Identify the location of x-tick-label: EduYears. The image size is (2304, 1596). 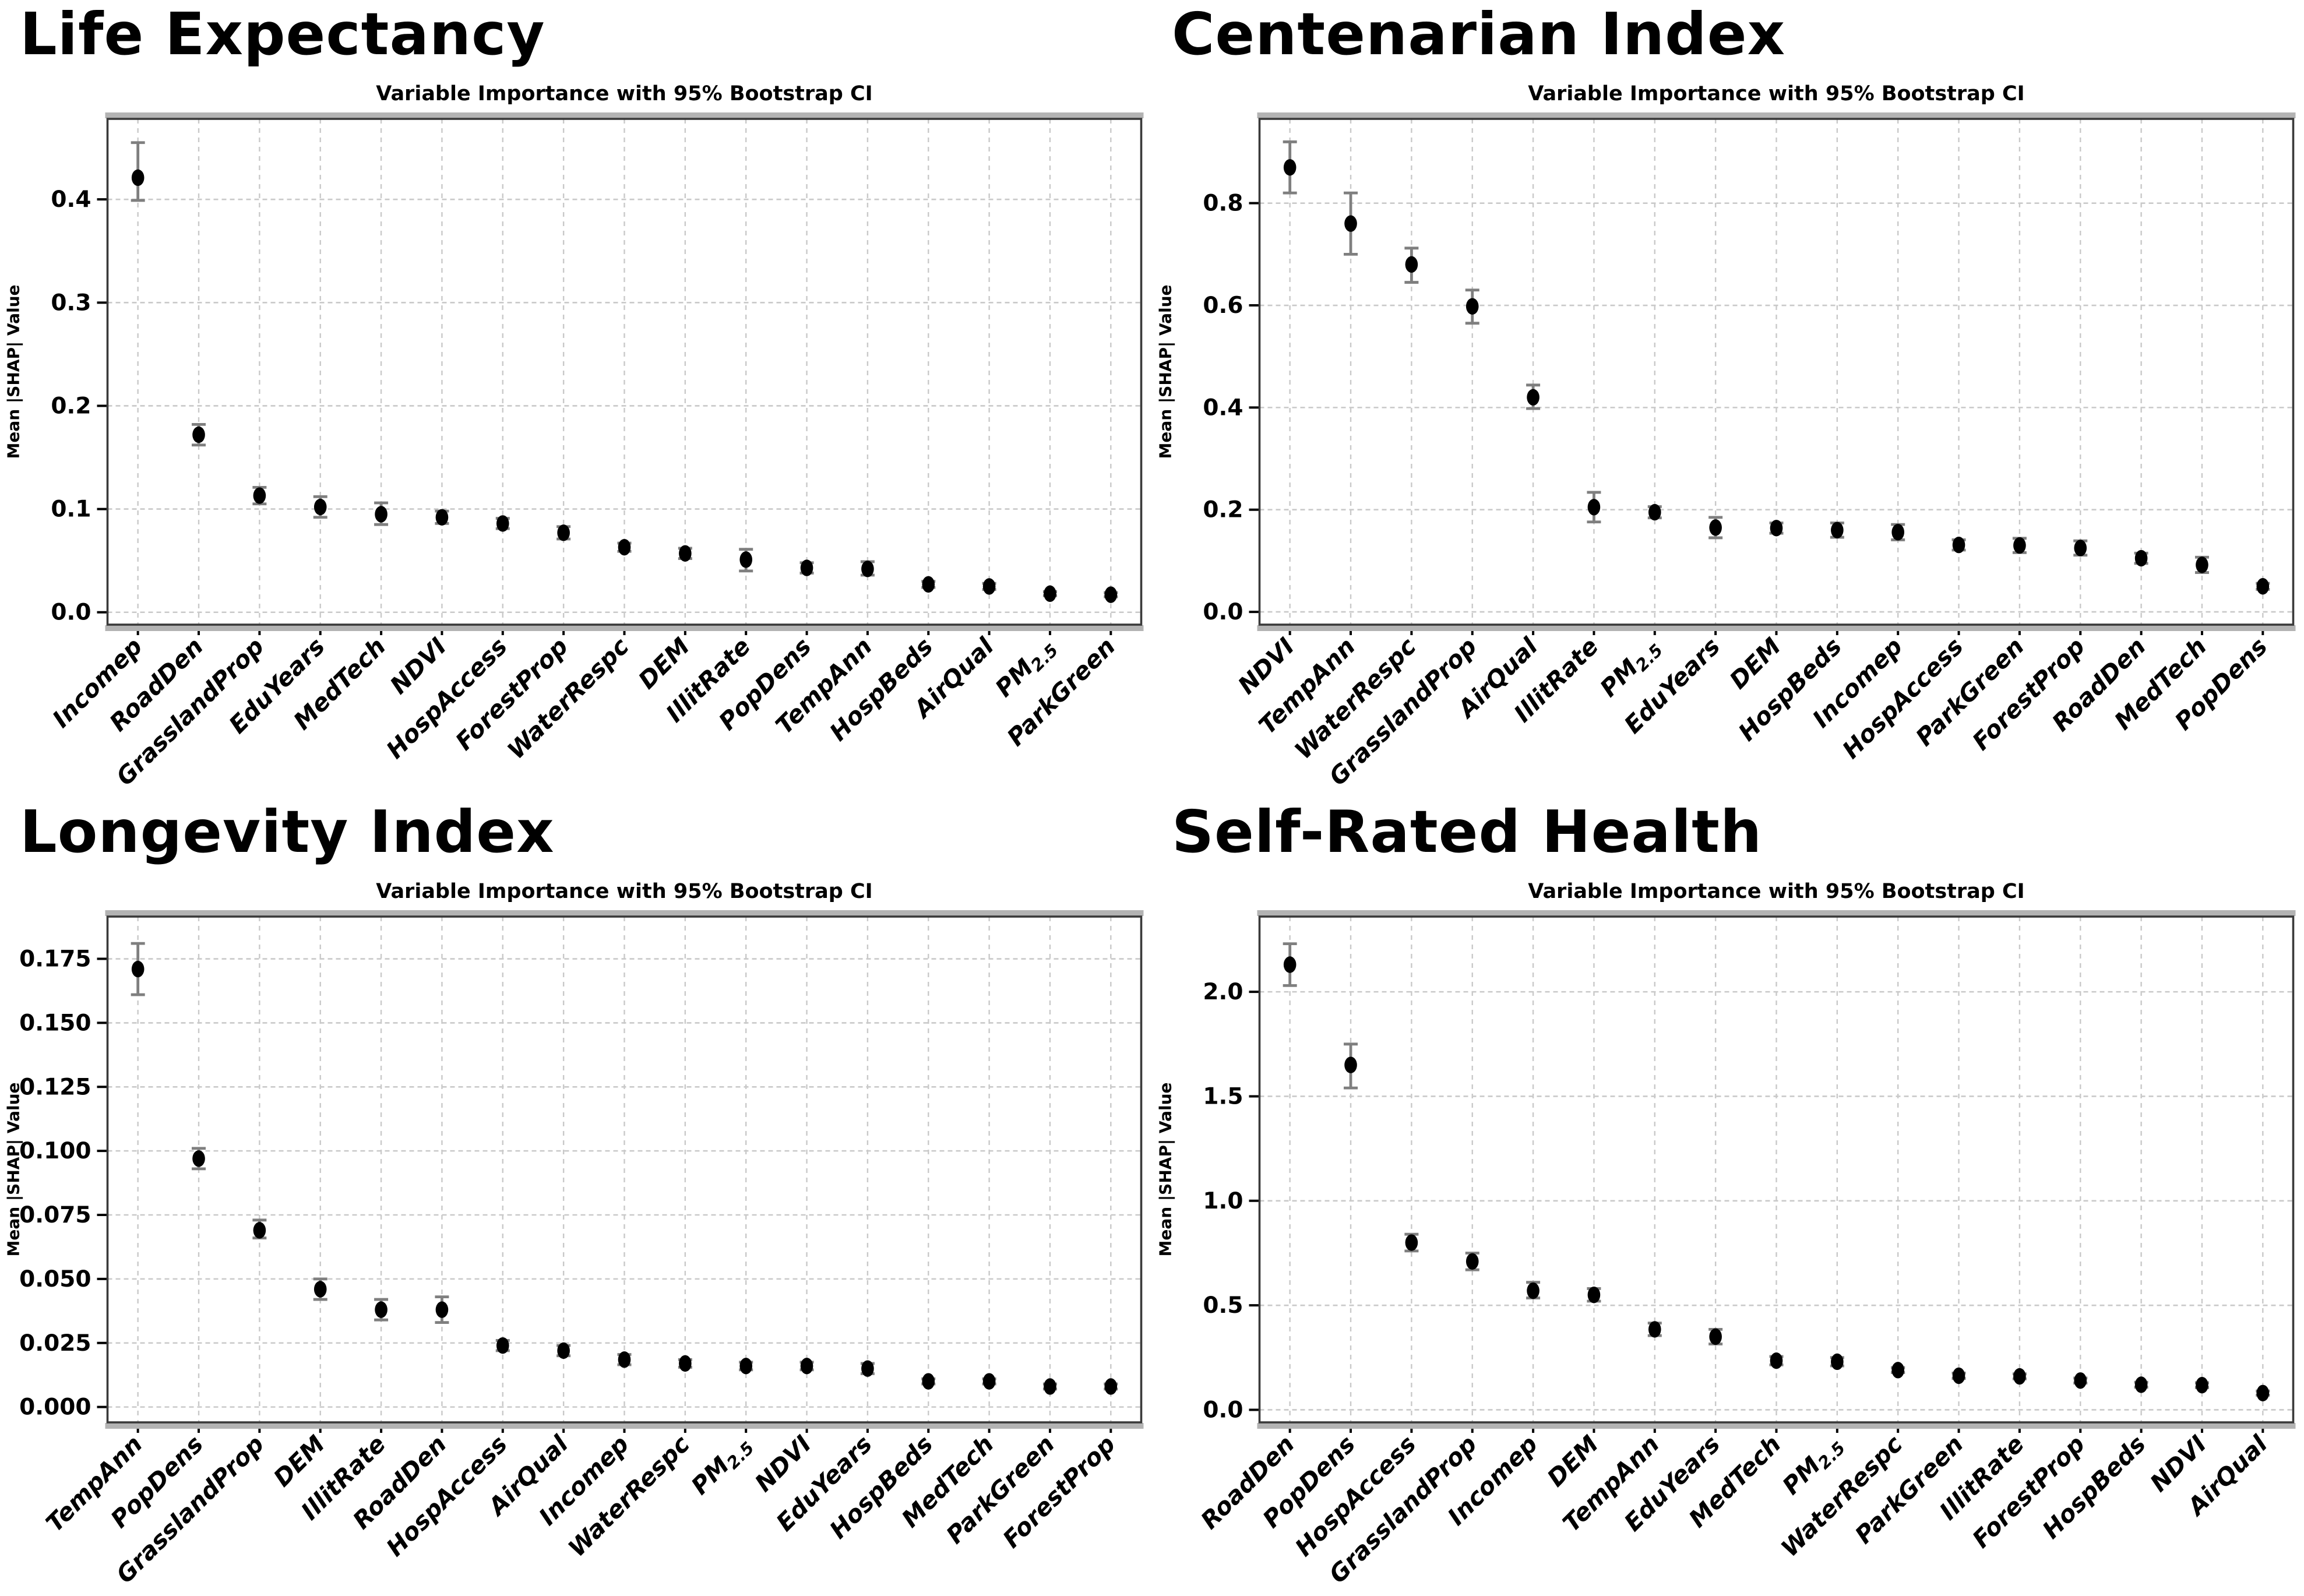
(1672, 685).